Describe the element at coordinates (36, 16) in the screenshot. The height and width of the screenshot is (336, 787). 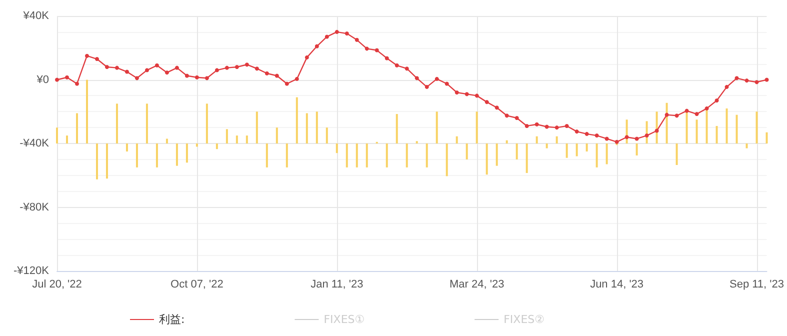
I see `y-tick-label: ¥40K` at that location.